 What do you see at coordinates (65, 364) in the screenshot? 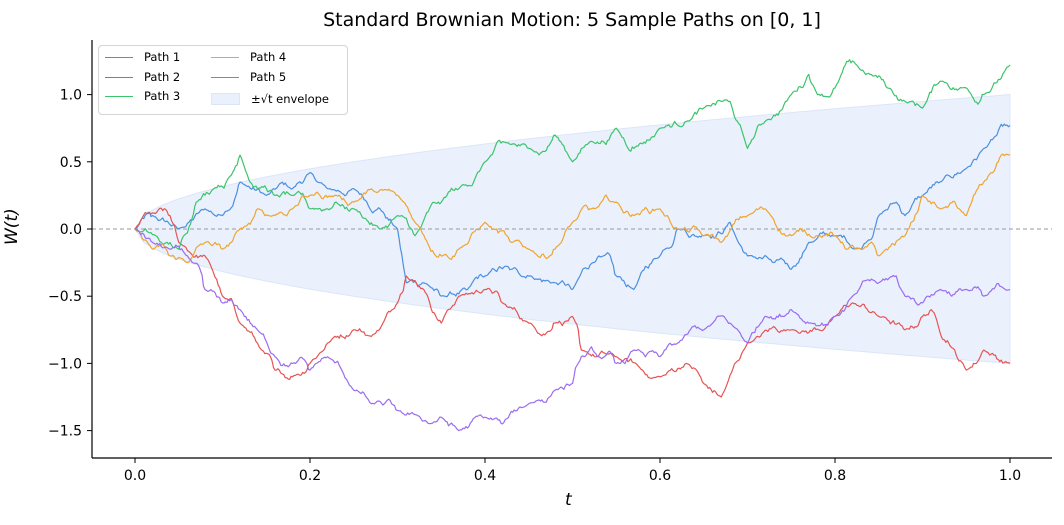
I see `y-tick-label: −1.0` at bounding box center [65, 364].